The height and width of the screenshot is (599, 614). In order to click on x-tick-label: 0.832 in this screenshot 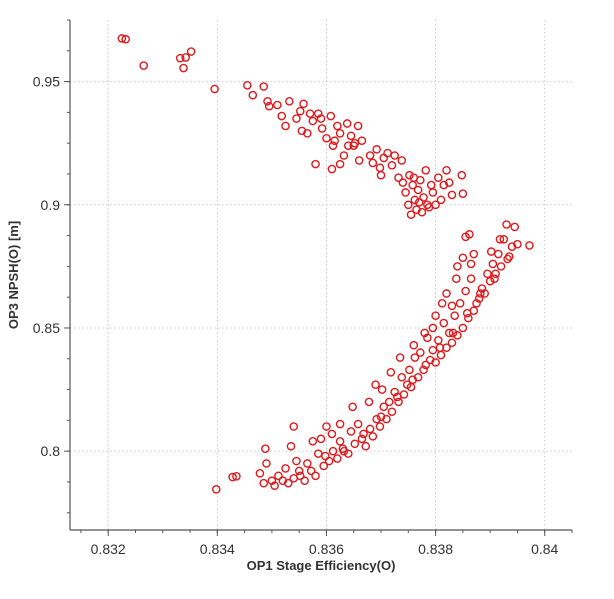, I will do `click(108, 549)`.